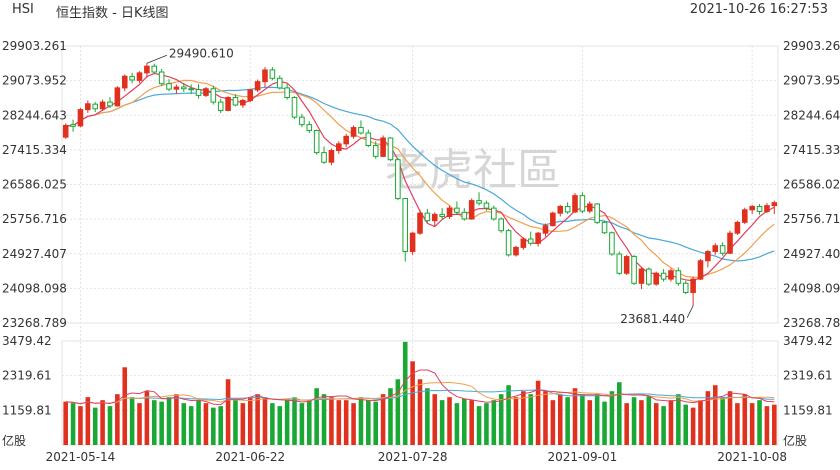 Image resolution: width=840 pixels, height=470 pixels. Describe the element at coordinates (34, 81) in the screenshot. I see `price-tick-left: 29073.952` at that location.